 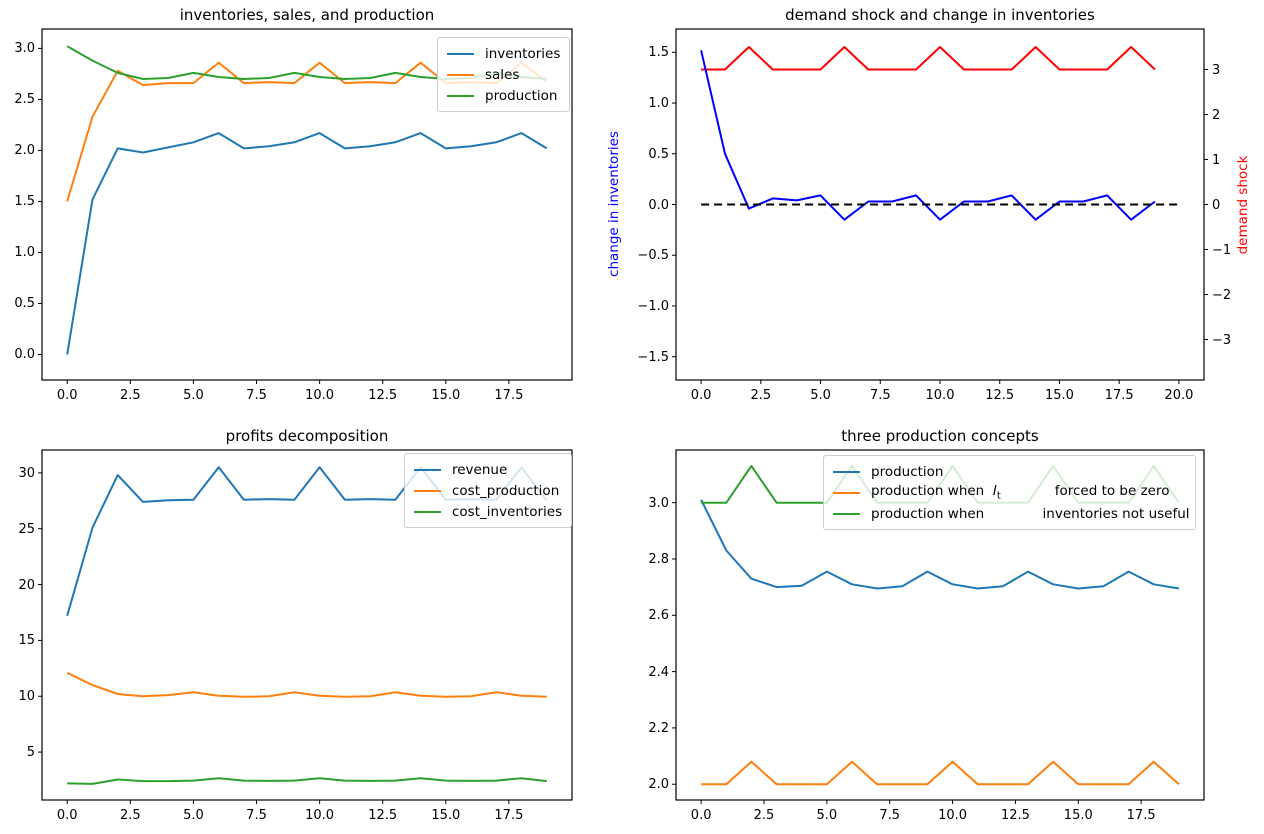 What do you see at coordinates (507, 511) in the screenshot?
I see `legend-label: cost_inventories` at bounding box center [507, 511].